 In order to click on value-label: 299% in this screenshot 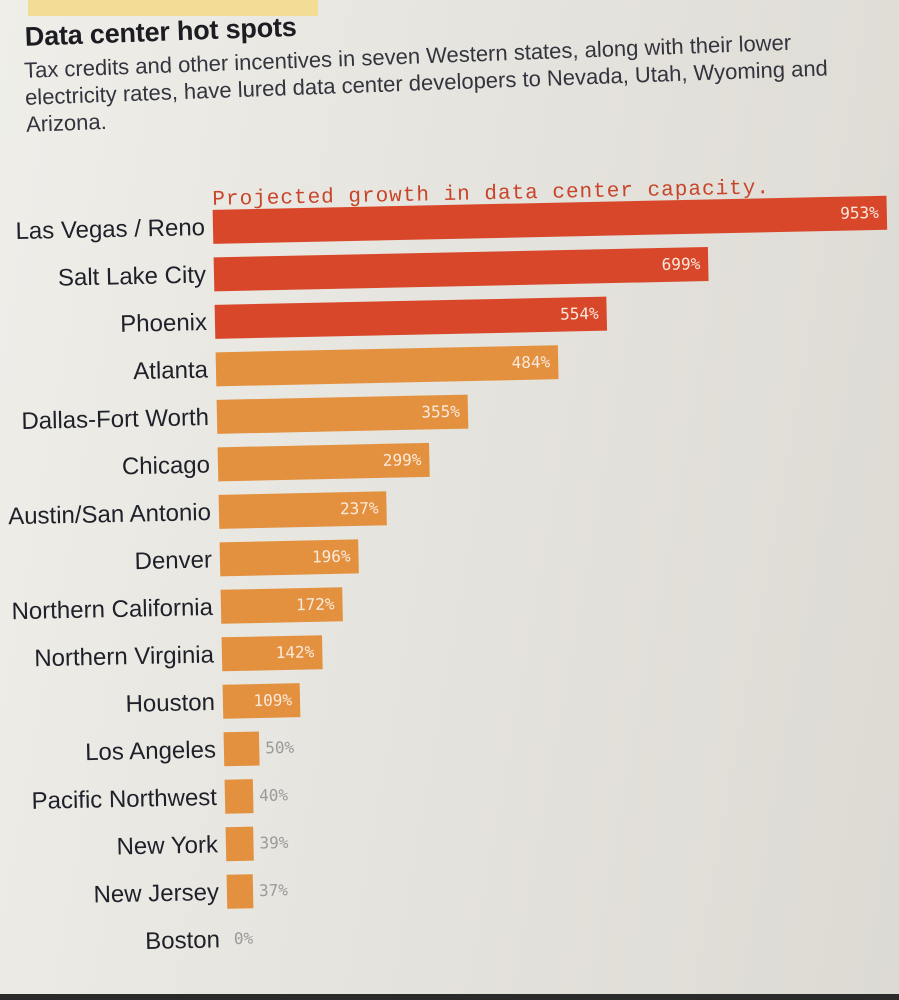, I will do `click(402, 460)`.